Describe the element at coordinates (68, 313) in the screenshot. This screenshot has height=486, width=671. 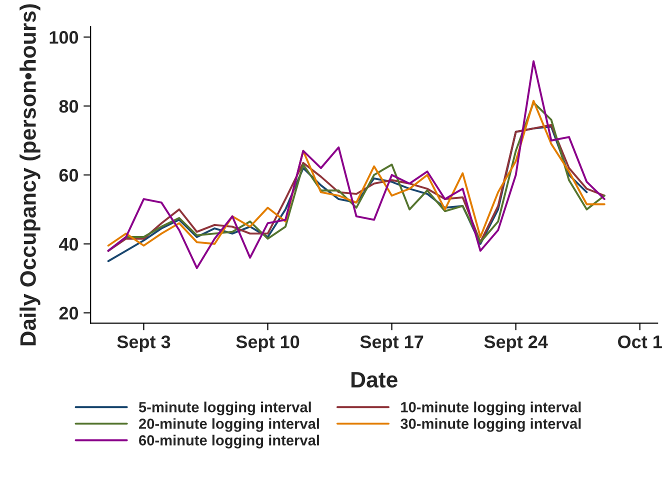
I see `y-tick-label: 20` at that location.